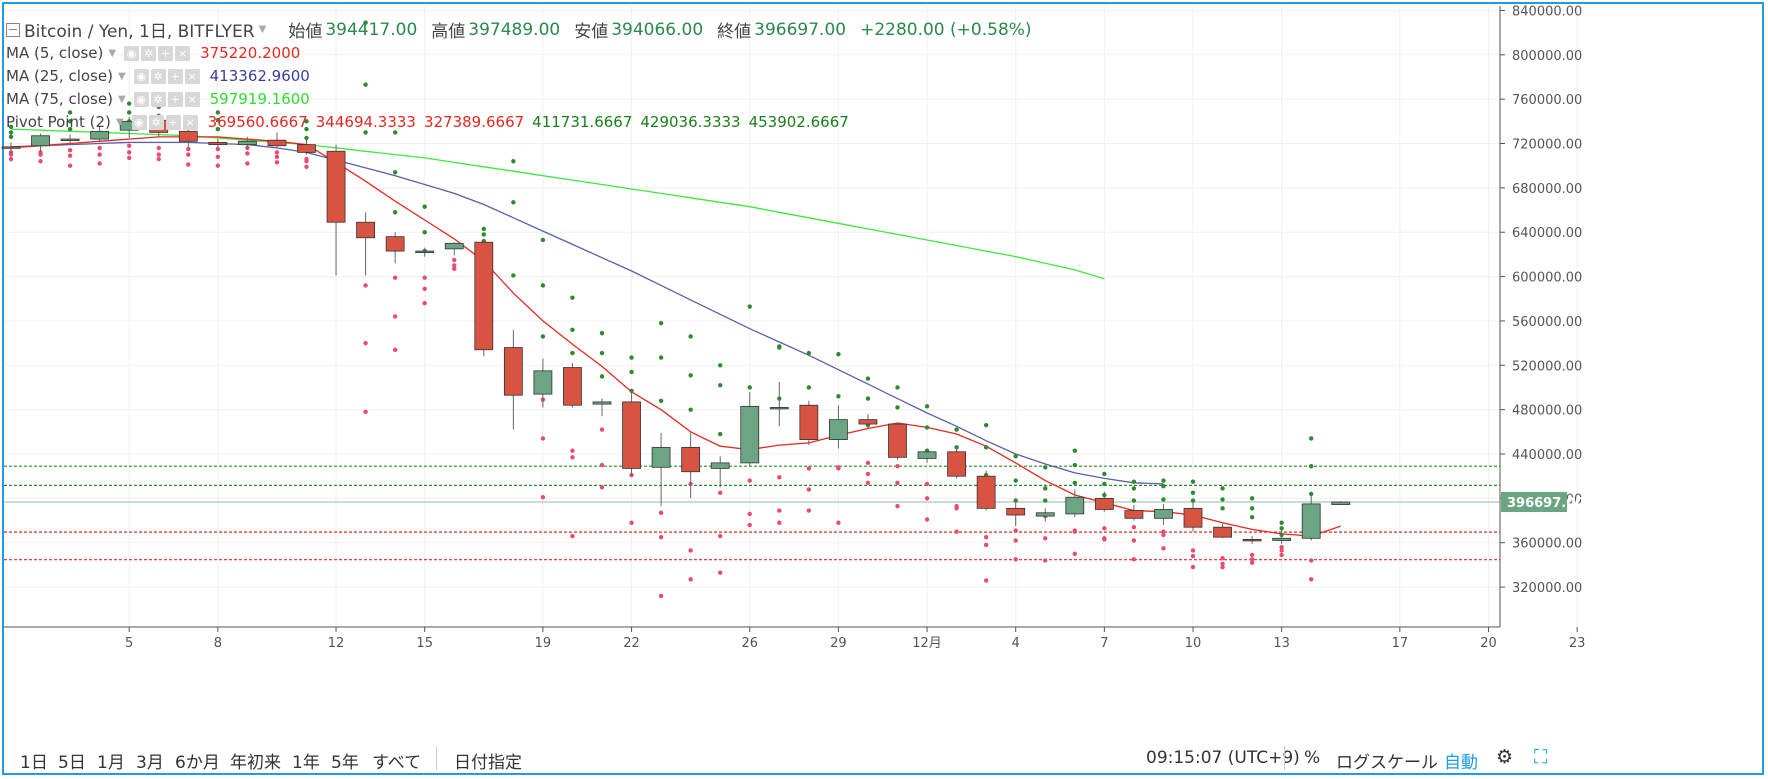 This screenshot has height=779, width=1768. I want to click on clock: 09:15:07 (UTC+9), so click(1223, 758).